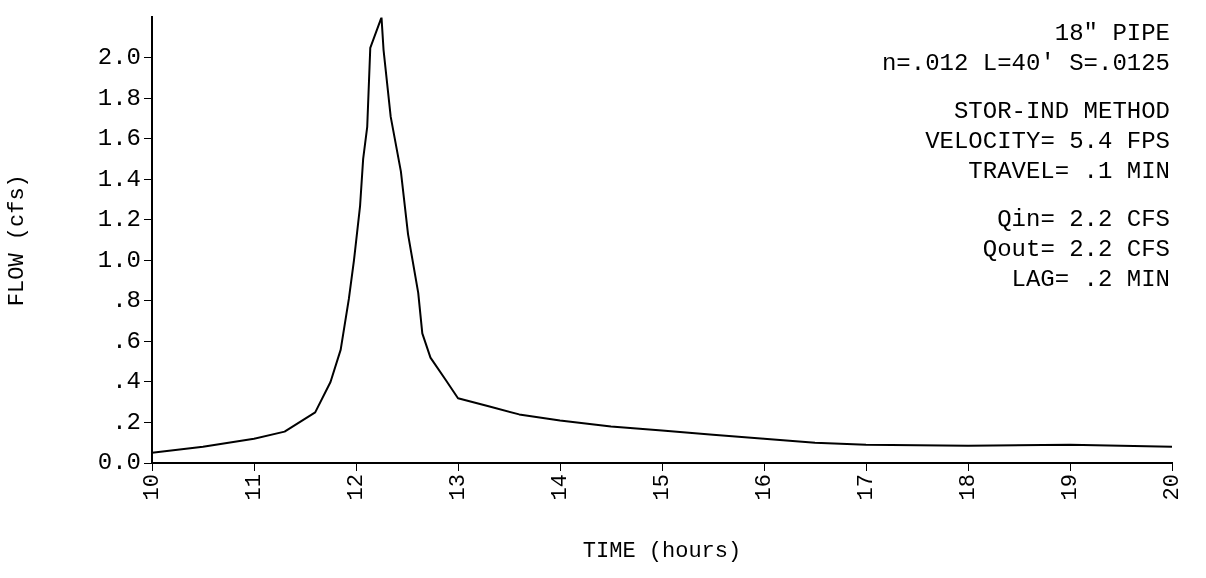 The height and width of the screenshot is (578, 1206). What do you see at coordinates (1112, 33) in the screenshot?
I see `annotation: 18" PIPE` at bounding box center [1112, 33].